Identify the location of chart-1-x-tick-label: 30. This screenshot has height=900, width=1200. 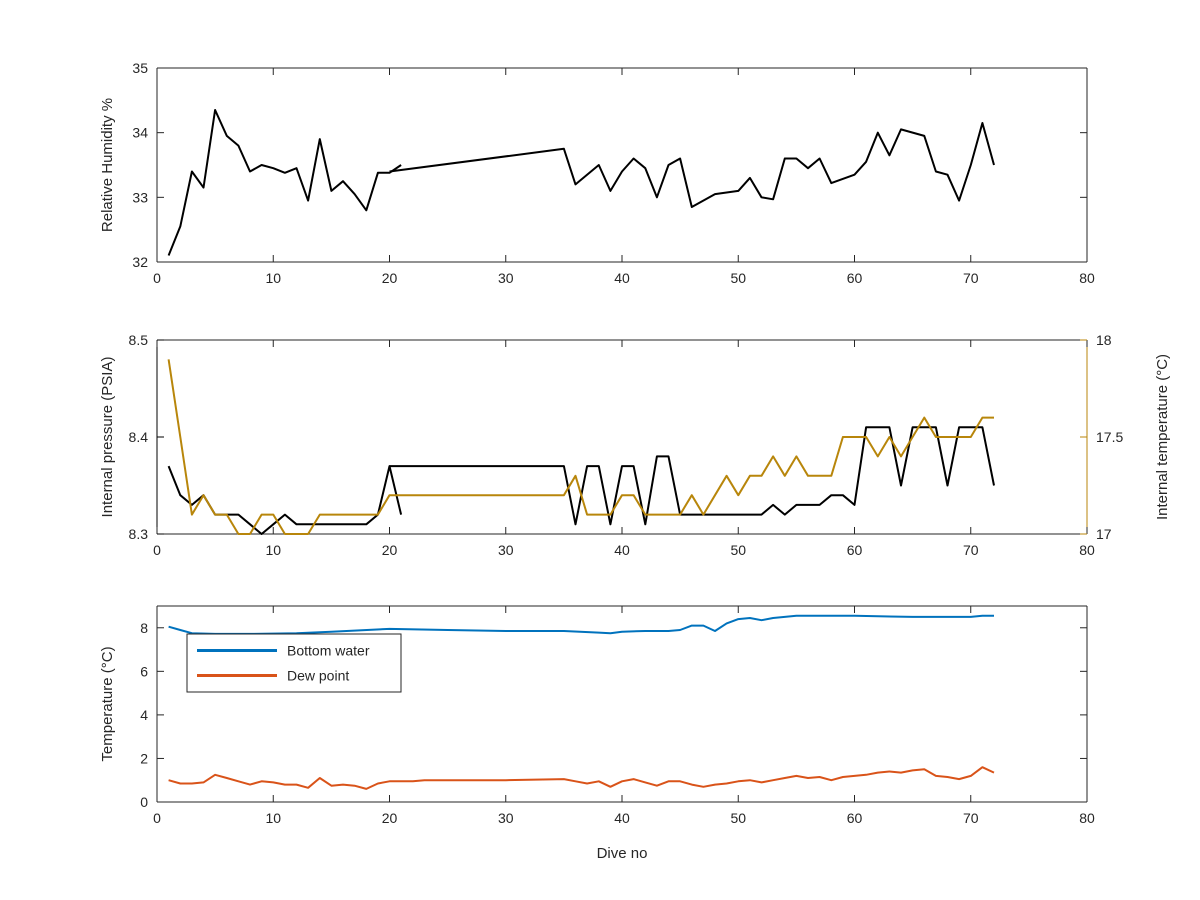
(506, 550).